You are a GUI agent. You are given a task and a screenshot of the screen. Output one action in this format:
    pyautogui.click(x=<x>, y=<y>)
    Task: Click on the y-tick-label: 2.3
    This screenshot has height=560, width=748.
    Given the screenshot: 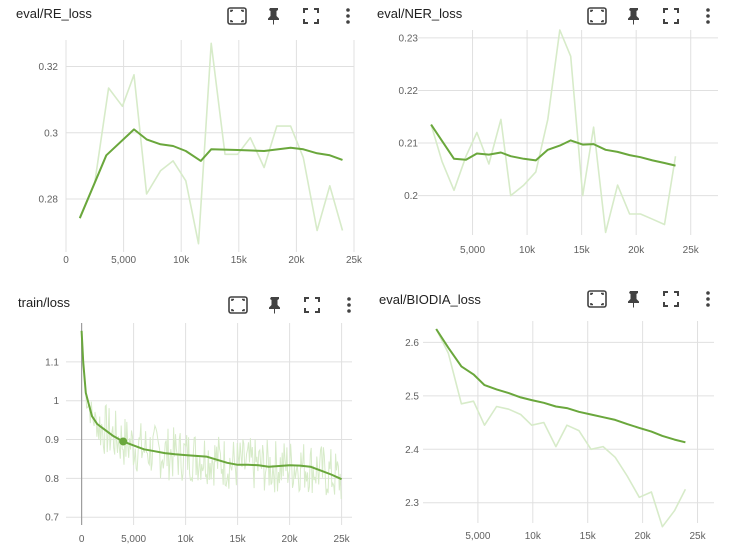 What is the action you would take?
    pyautogui.click(x=412, y=503)
    